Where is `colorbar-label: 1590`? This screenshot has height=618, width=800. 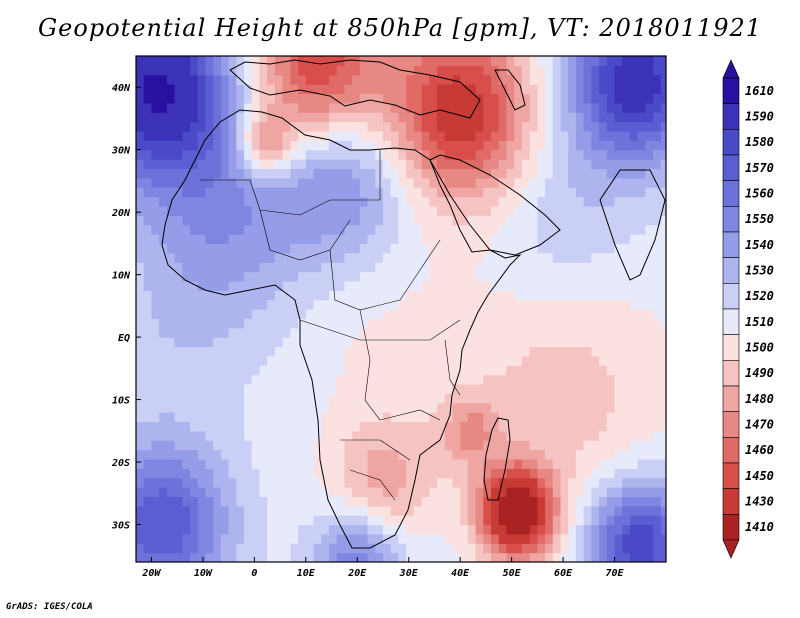 colorbar-label: 1590 is located at coordinates (759, 117).